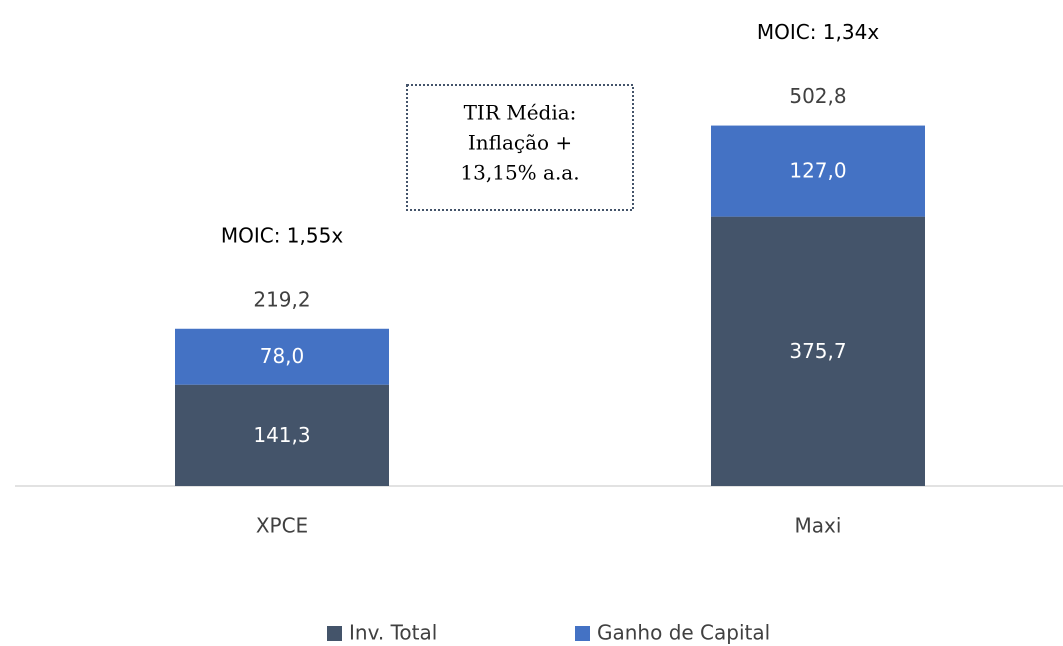 This screenshot has height=646, width=1063. What do you see at coordinates (520, 113) in the screenshot?
I see `note-text: TIR Média:` at bounding box center [520, 113].